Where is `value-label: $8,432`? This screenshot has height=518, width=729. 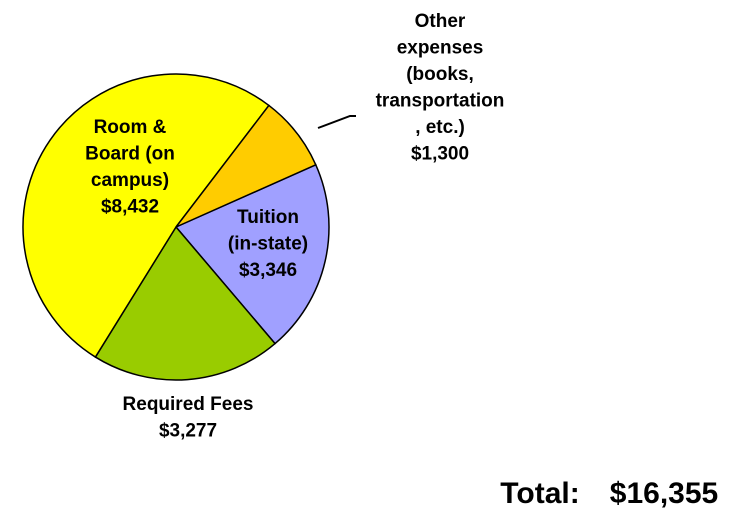 value-label: $8,432 is located at coordinates (130, 207).